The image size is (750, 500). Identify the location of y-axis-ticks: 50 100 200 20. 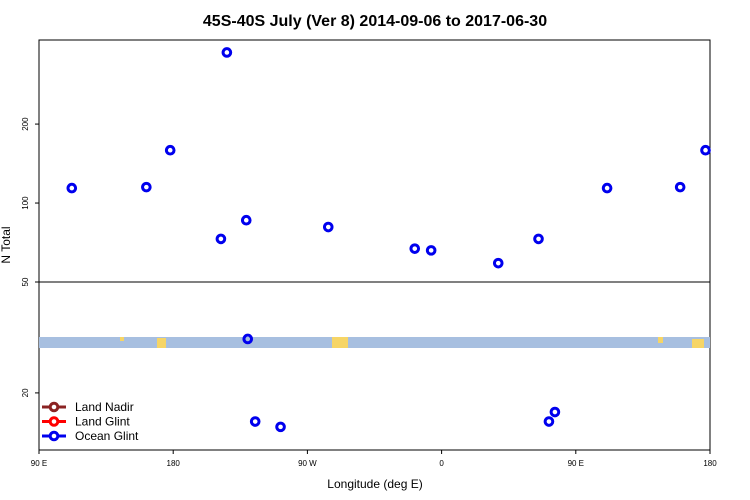
(30, 257).